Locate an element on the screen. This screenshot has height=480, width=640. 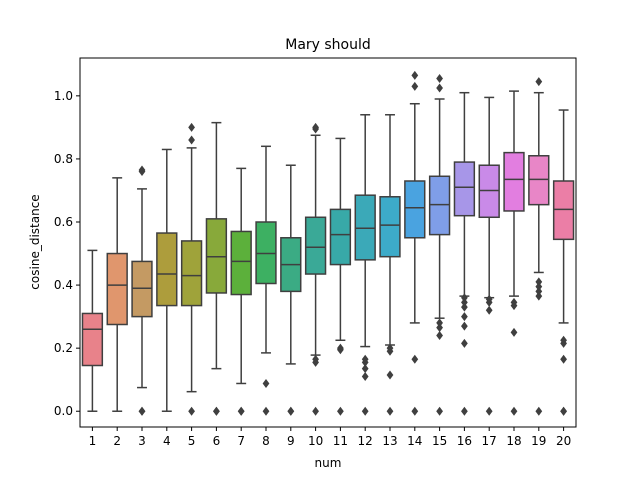
y-tick-label: 0.0 is located at coordinates (63, 411).